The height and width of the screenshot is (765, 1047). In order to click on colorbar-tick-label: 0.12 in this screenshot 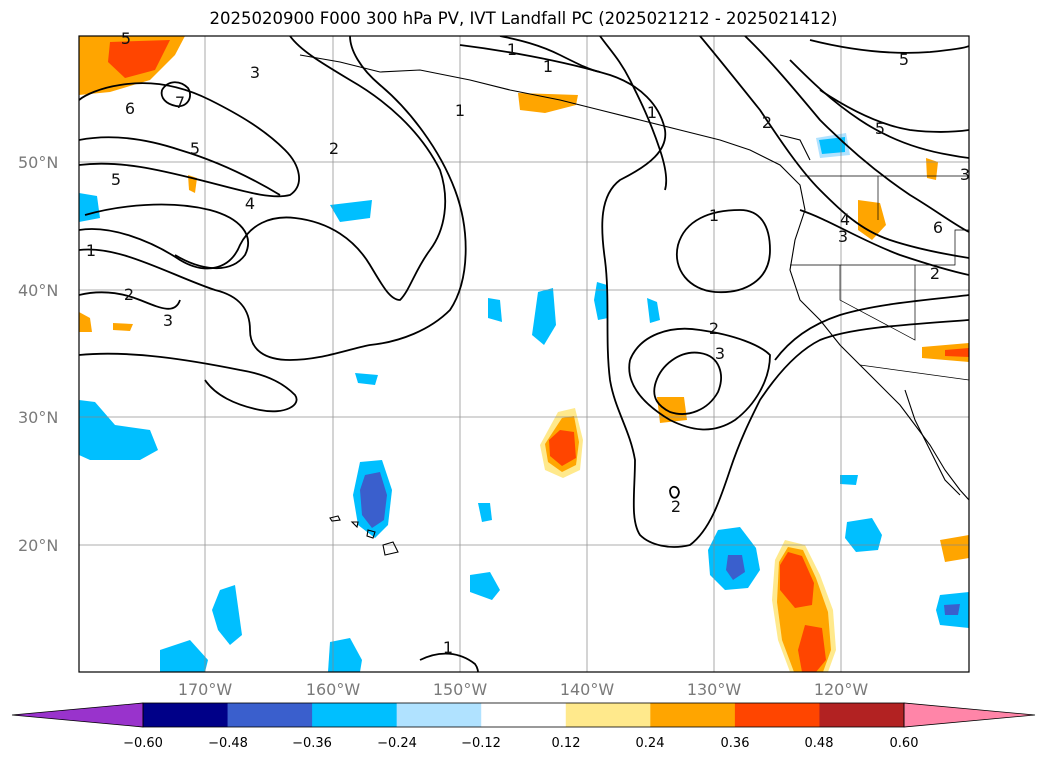, I will do `click(566, 743)`.